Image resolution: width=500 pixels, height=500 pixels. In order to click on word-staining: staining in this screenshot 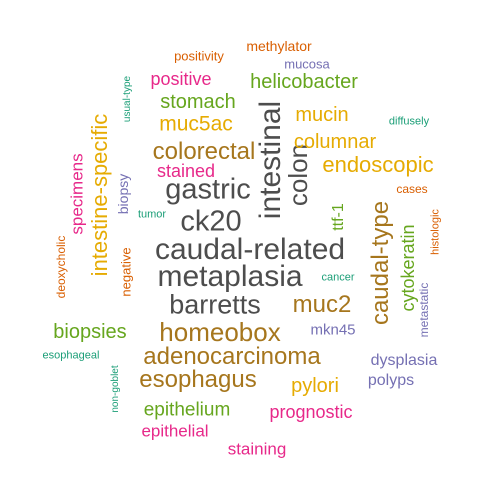, I will do `click(257, 449)`.